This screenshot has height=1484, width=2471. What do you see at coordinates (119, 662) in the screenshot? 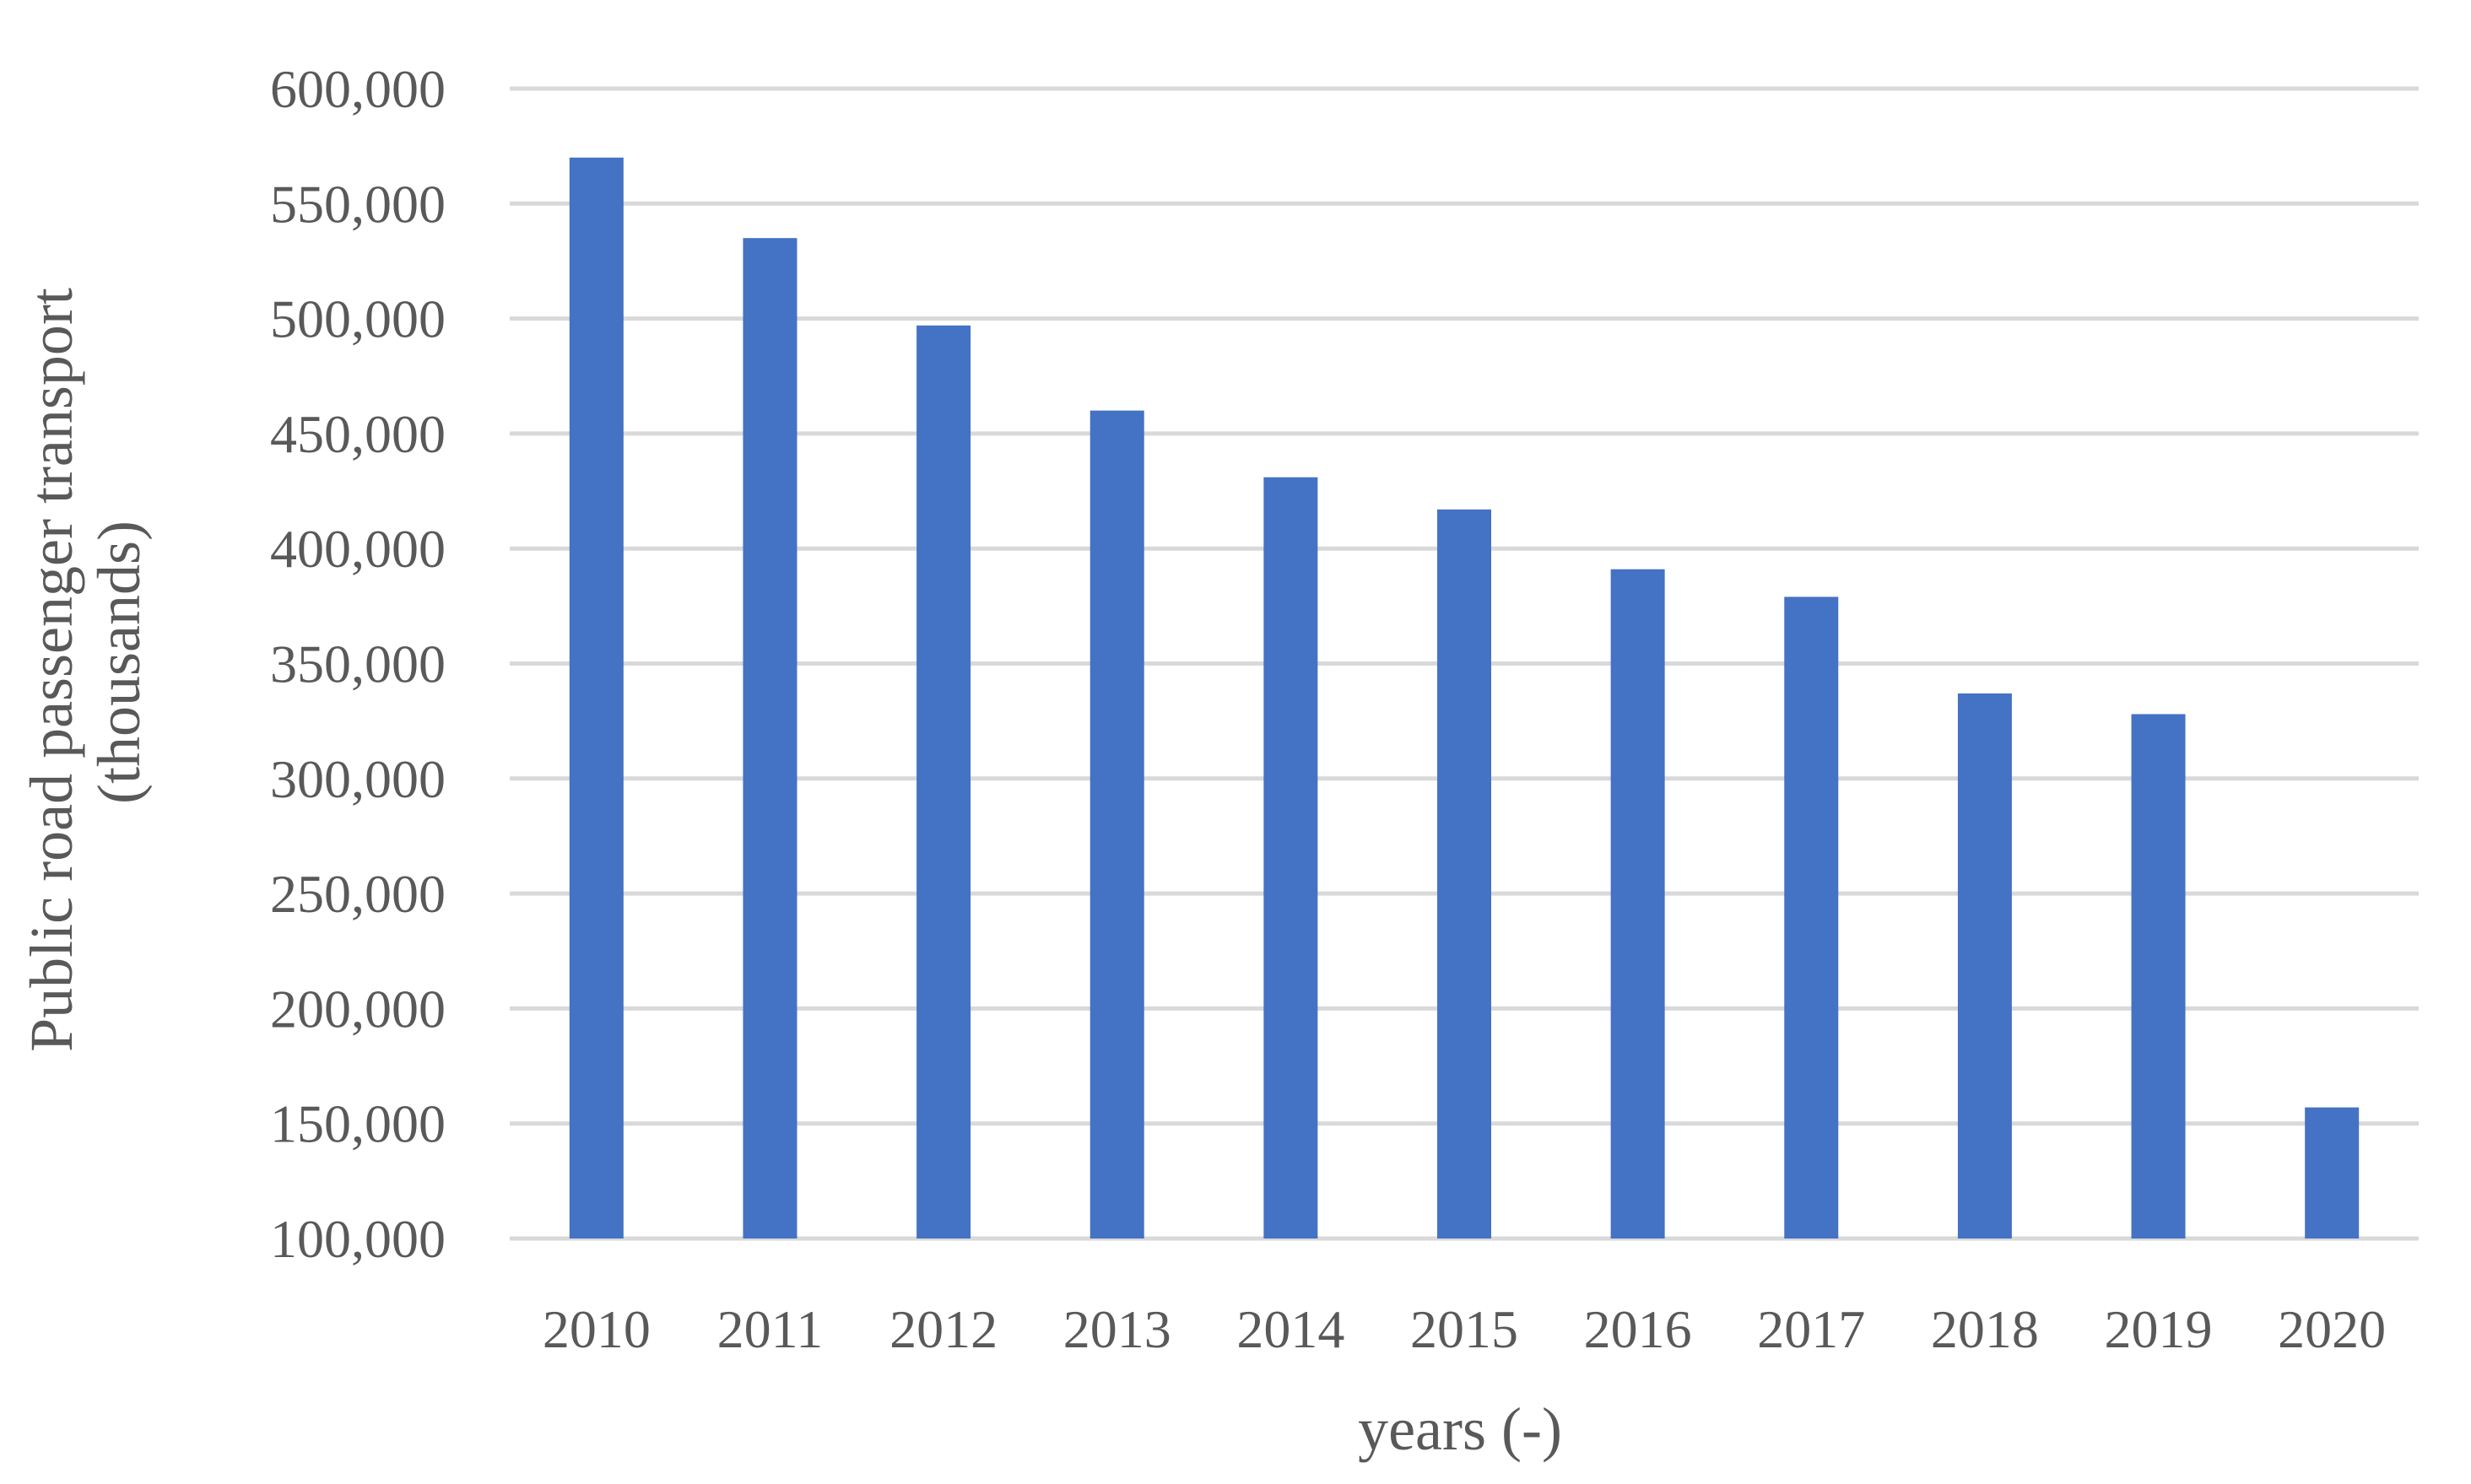
I see `y-axis-title-line-2: (thousands)` at bounding box center [119, 662].